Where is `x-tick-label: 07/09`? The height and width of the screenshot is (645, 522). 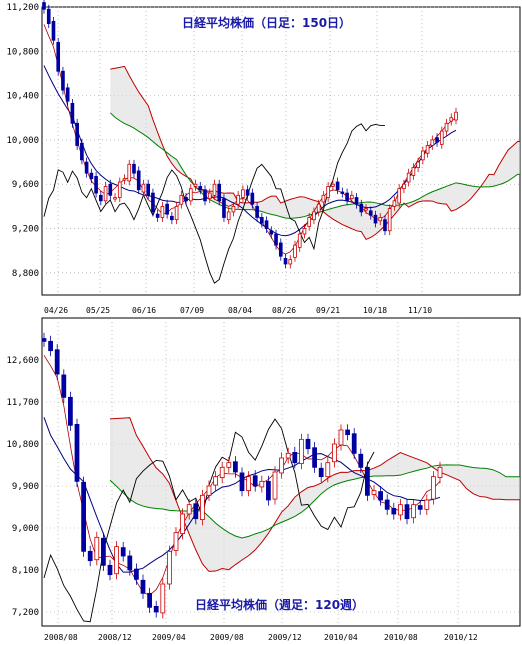
x-tick-label: 07/09 is located at coordinates (192, 310).